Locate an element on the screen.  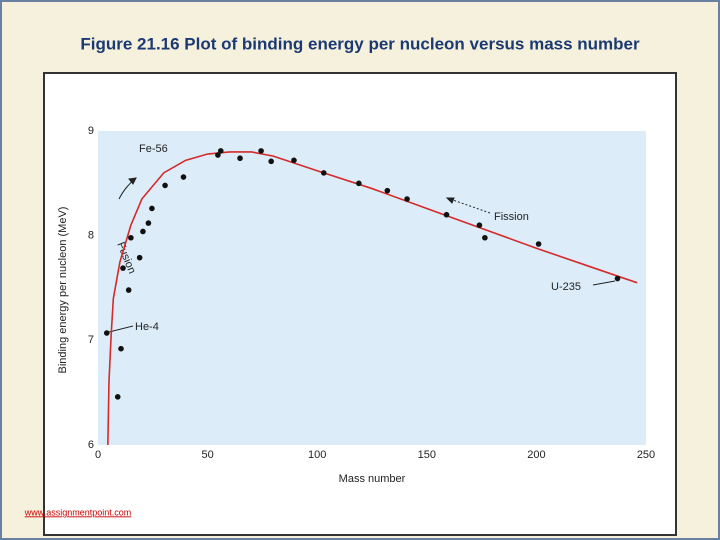
y-tick-label: 7 is located at coordinates (91, 340).